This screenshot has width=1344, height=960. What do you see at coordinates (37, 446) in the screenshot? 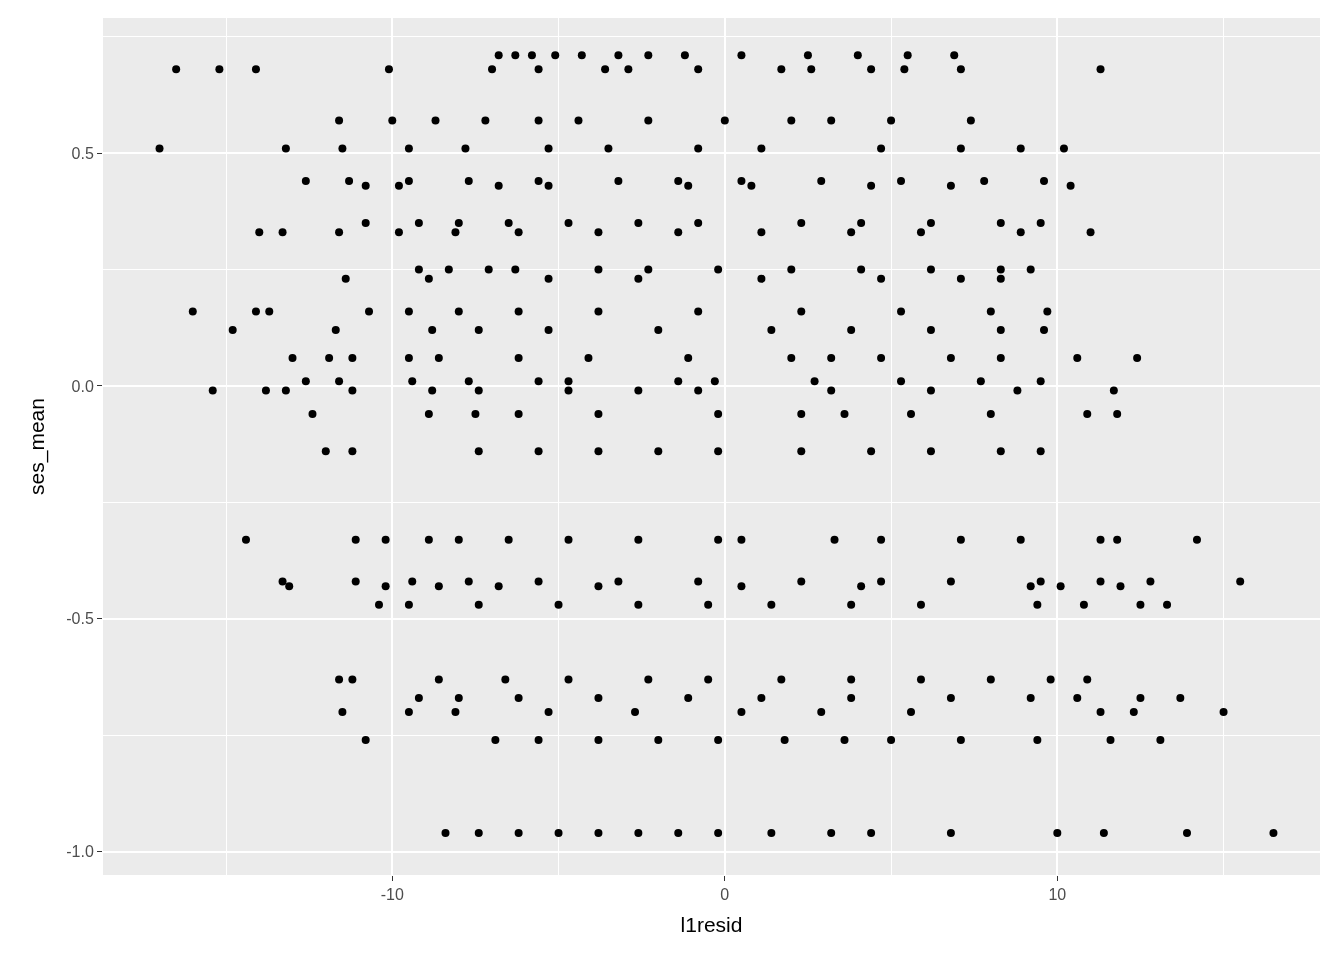
I see `y-axis-title: ses_mean` at bounding box center [37, 446].